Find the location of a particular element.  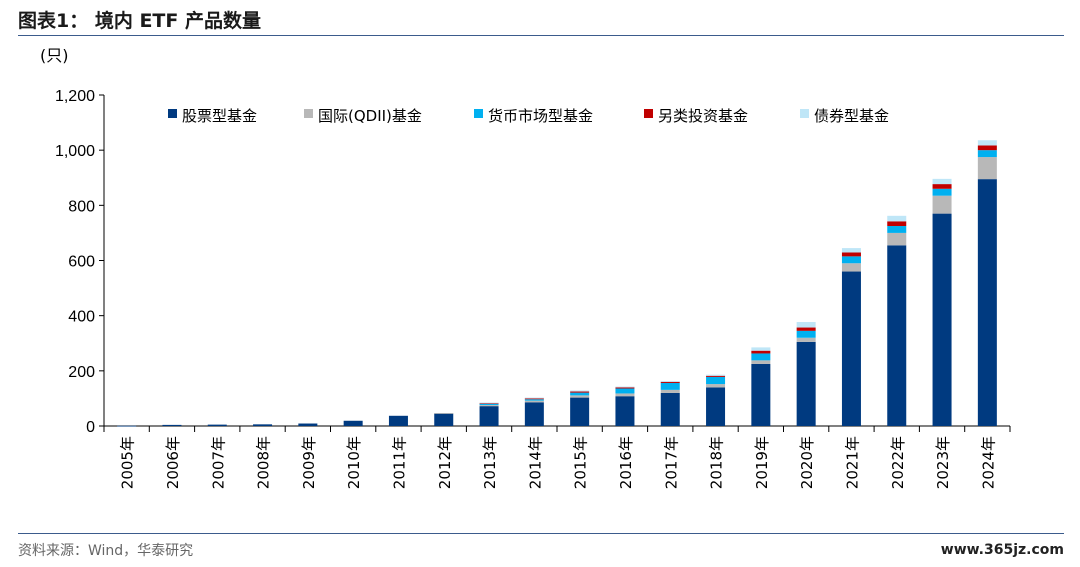

x-category-label: 2024年 is located at coordinates (988, 462).